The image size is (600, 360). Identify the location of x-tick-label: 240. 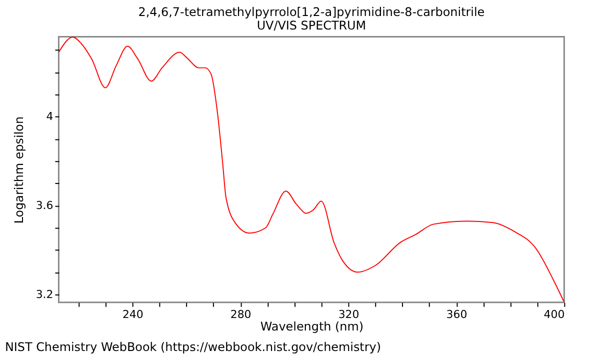
(133, 314).